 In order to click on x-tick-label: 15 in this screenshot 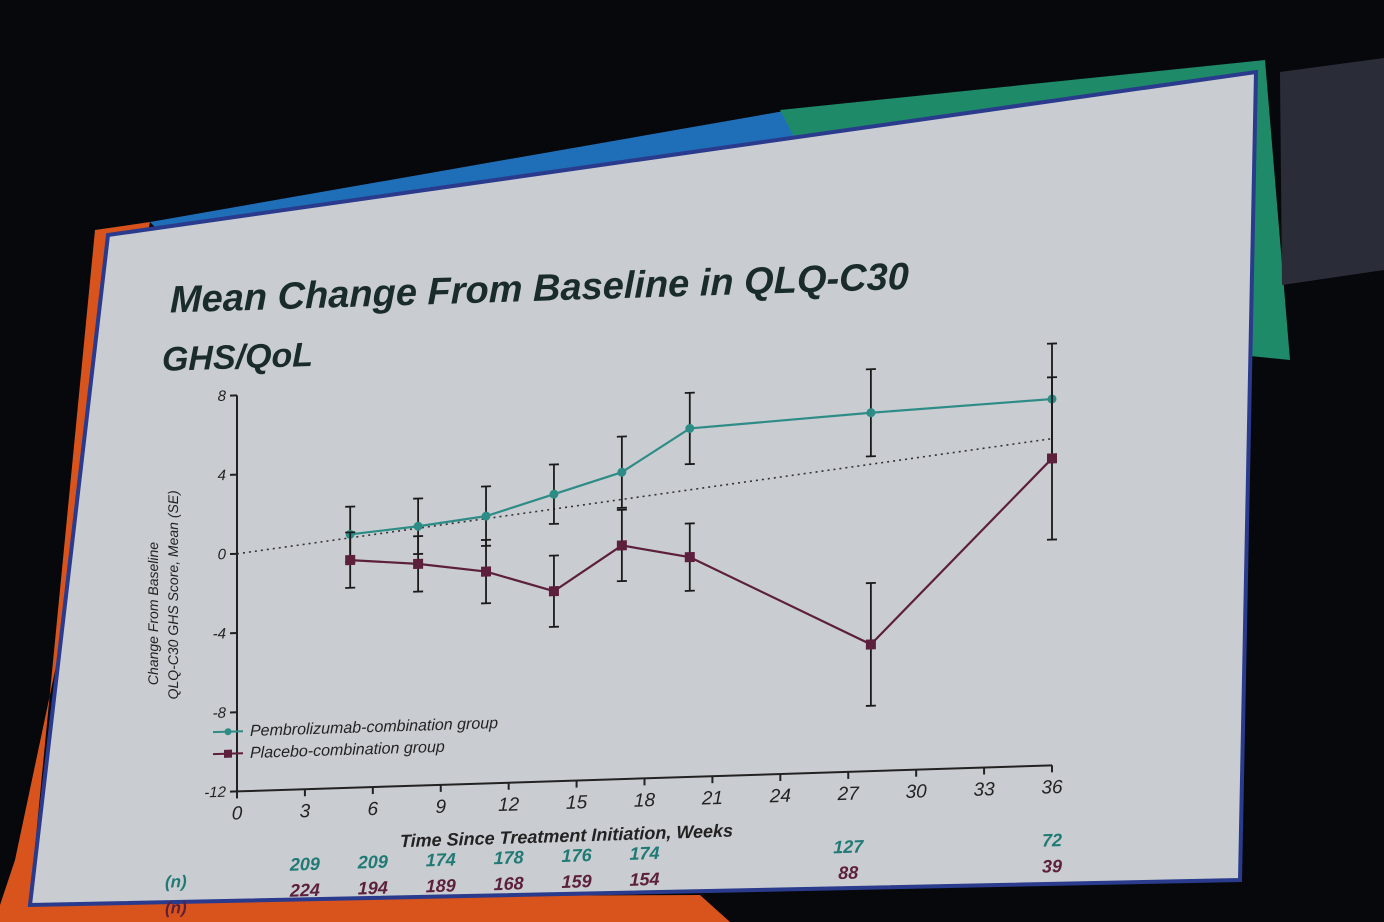, I will do `click(577, 803)`.